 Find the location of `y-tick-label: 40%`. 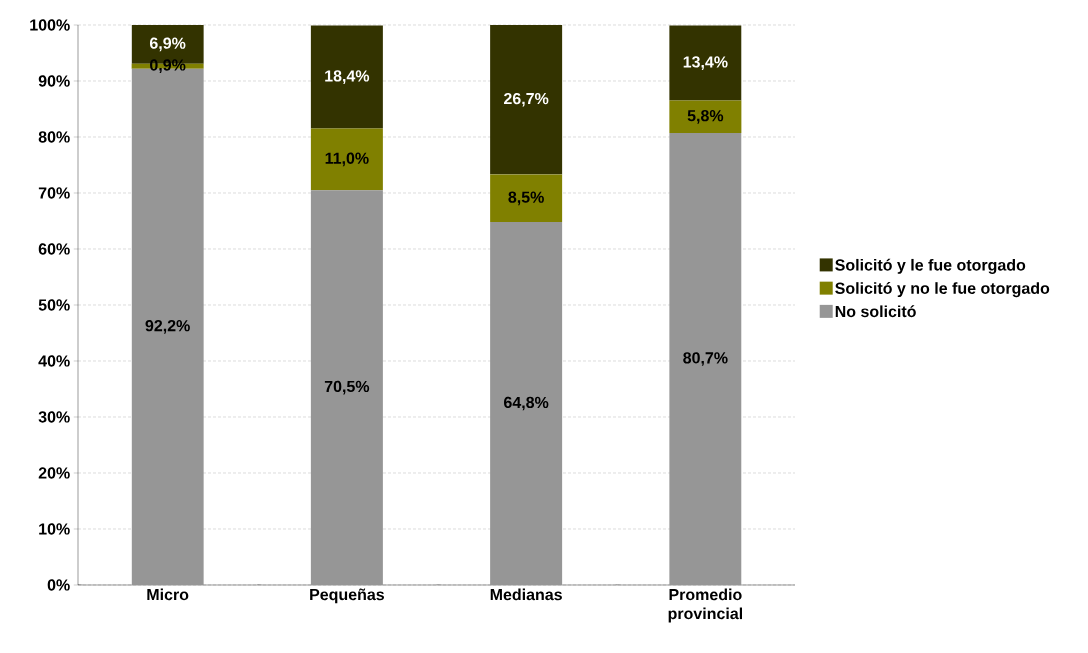

y-tick-label: 40% is located at coordinates (54, 361).